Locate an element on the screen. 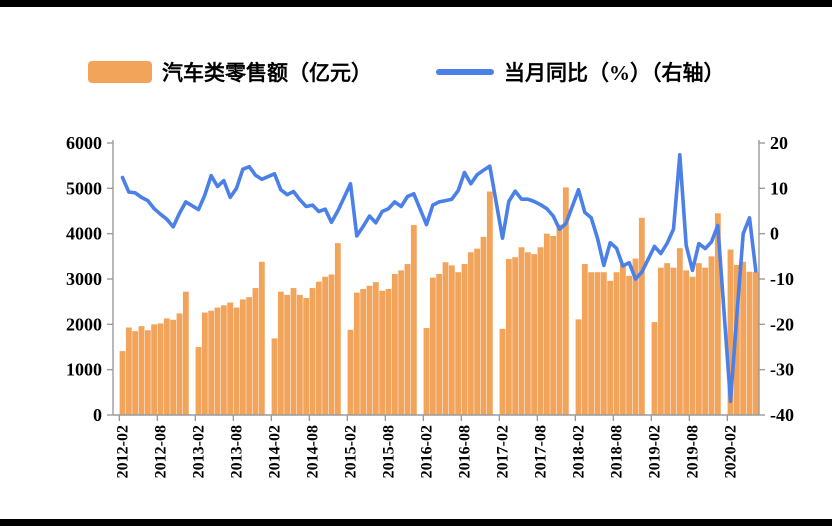 Image resolution: width=832 pixels, height=528 pixels. line-series-swatch is located at coordinates (465, 72).